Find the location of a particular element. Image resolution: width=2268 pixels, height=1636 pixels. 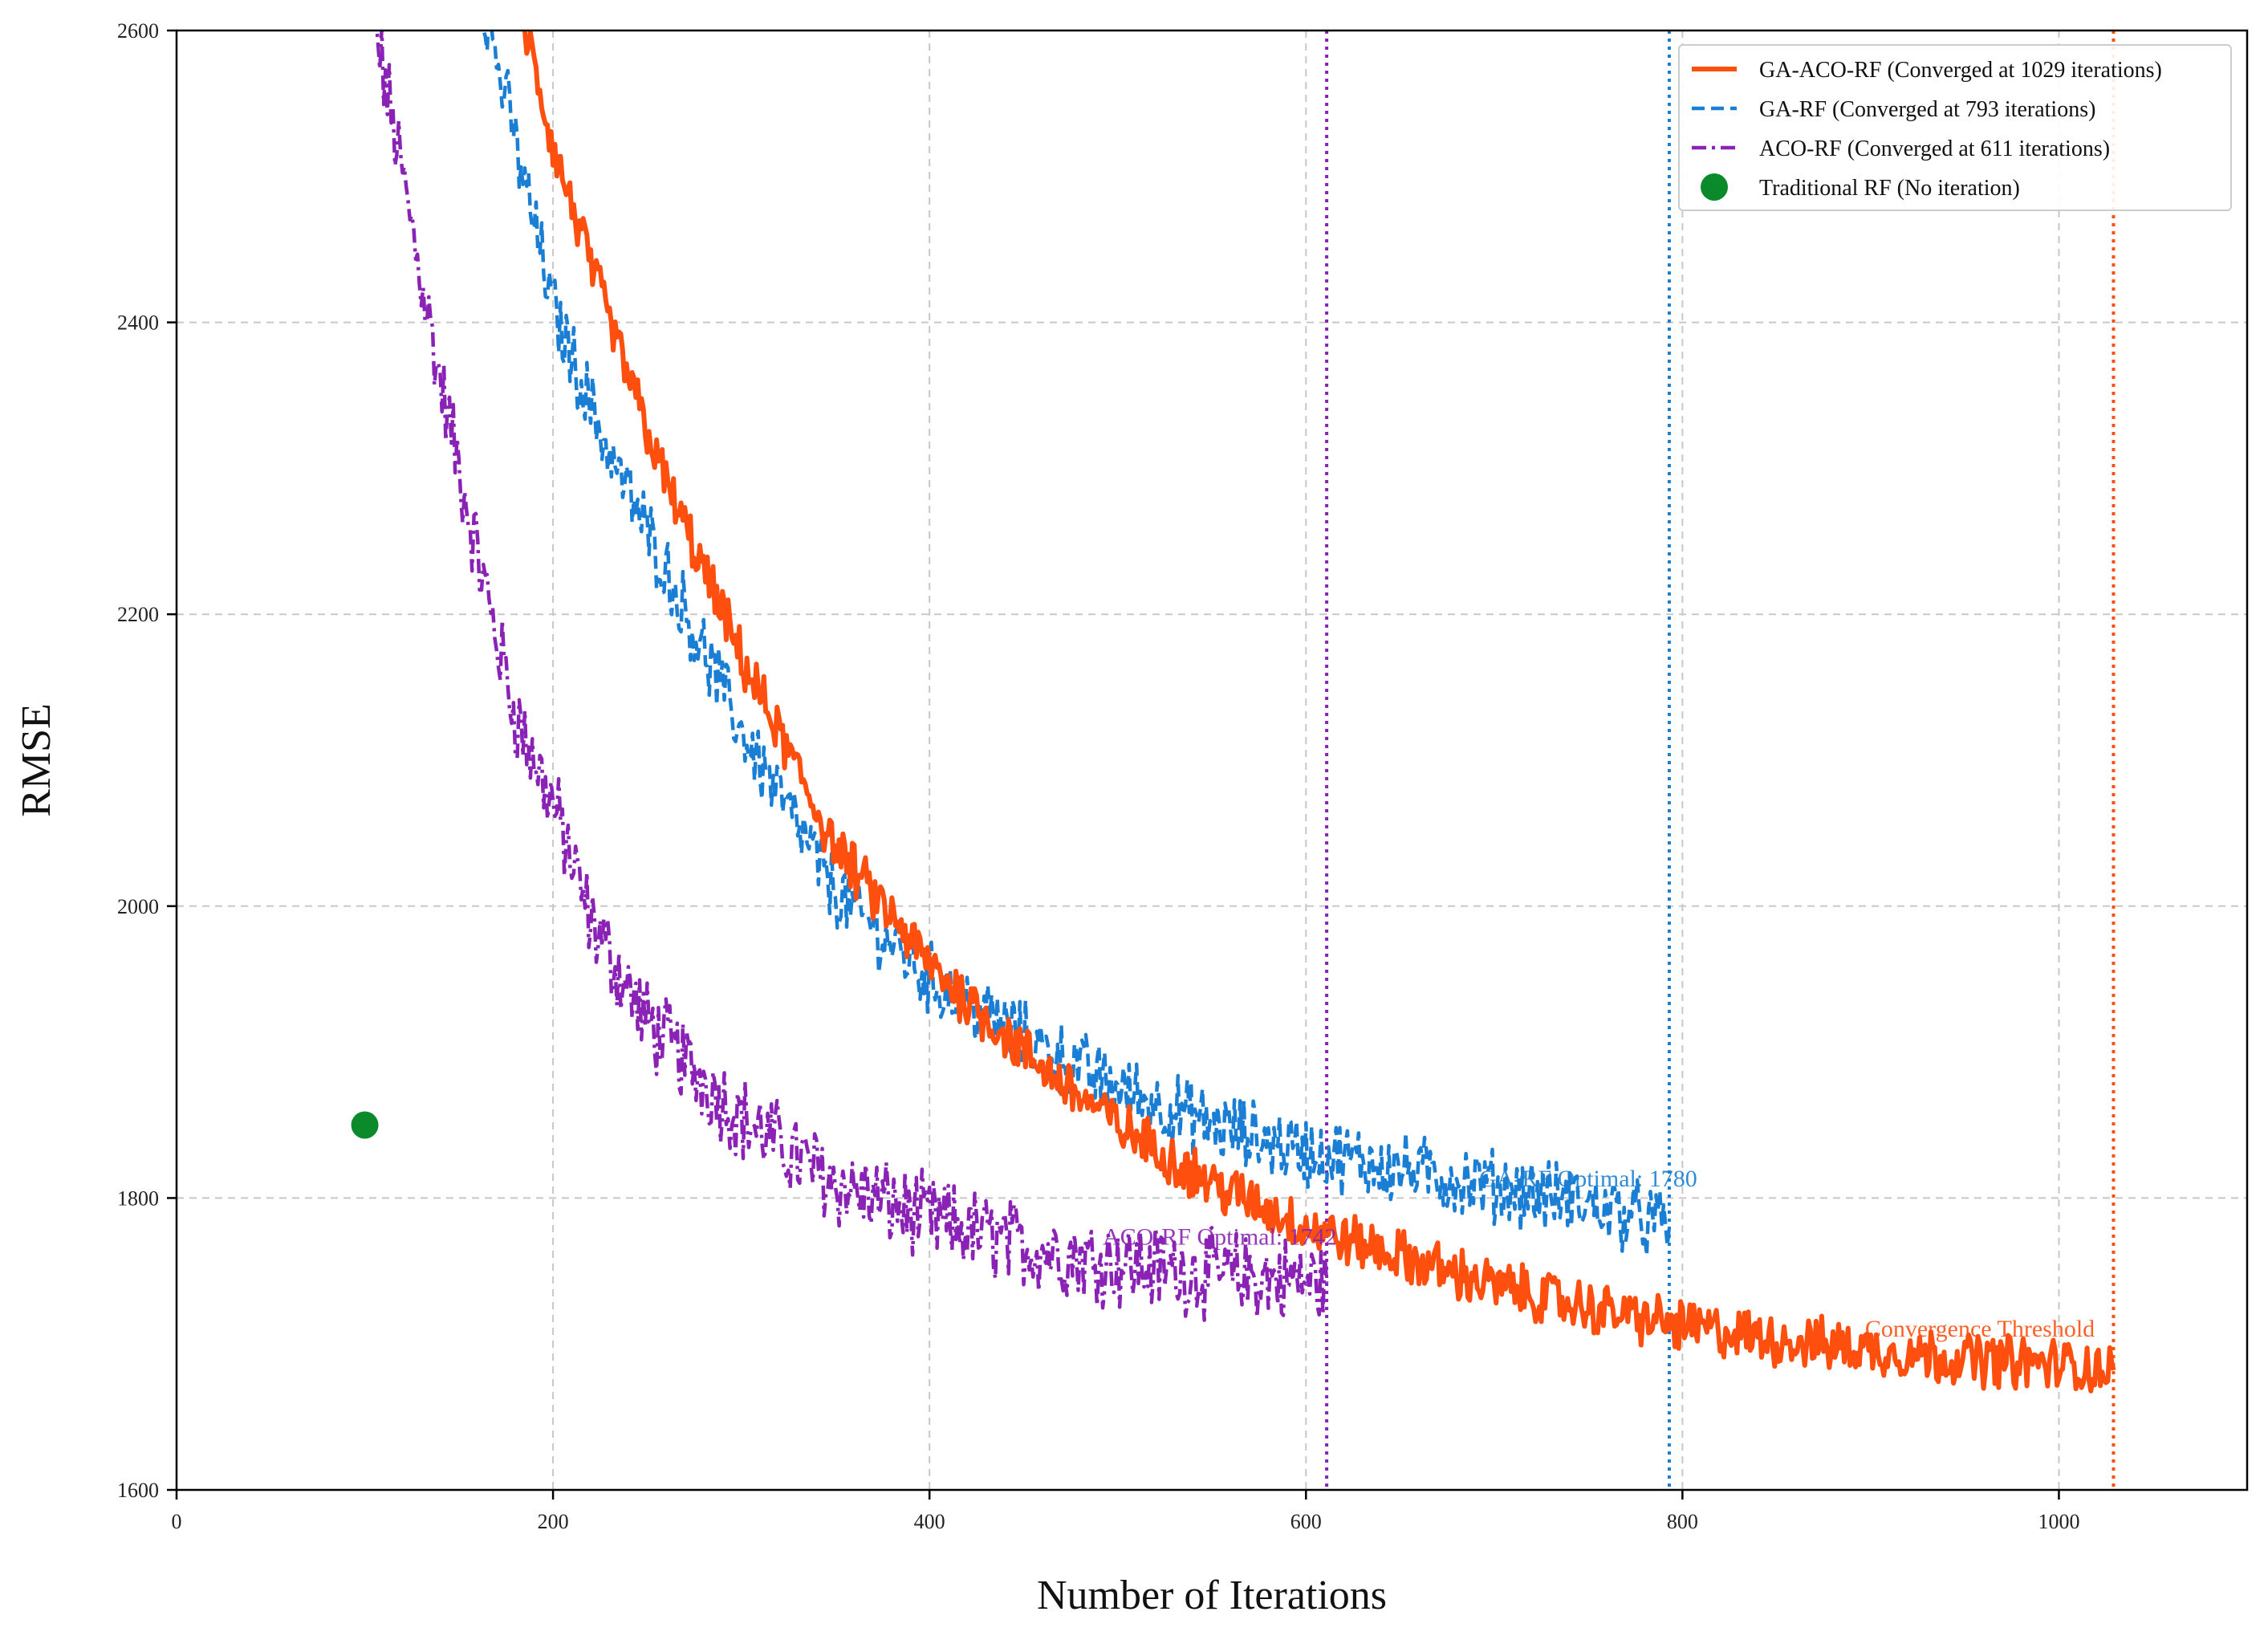

y-tick-label: 1600 is located at coordinates (138, 1490).